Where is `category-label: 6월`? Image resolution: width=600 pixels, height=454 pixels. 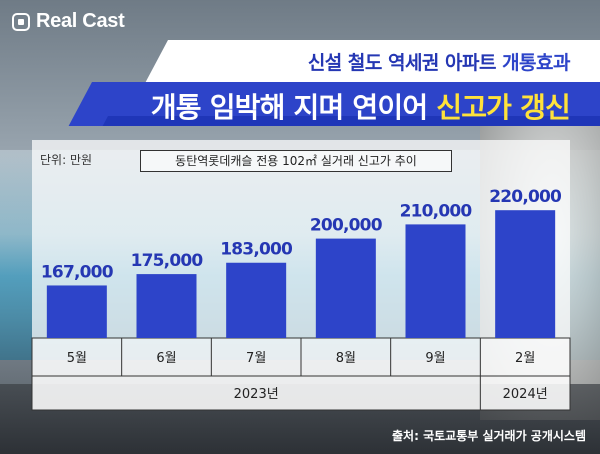 category-label: 6월 is located at coordinates (166, 358).